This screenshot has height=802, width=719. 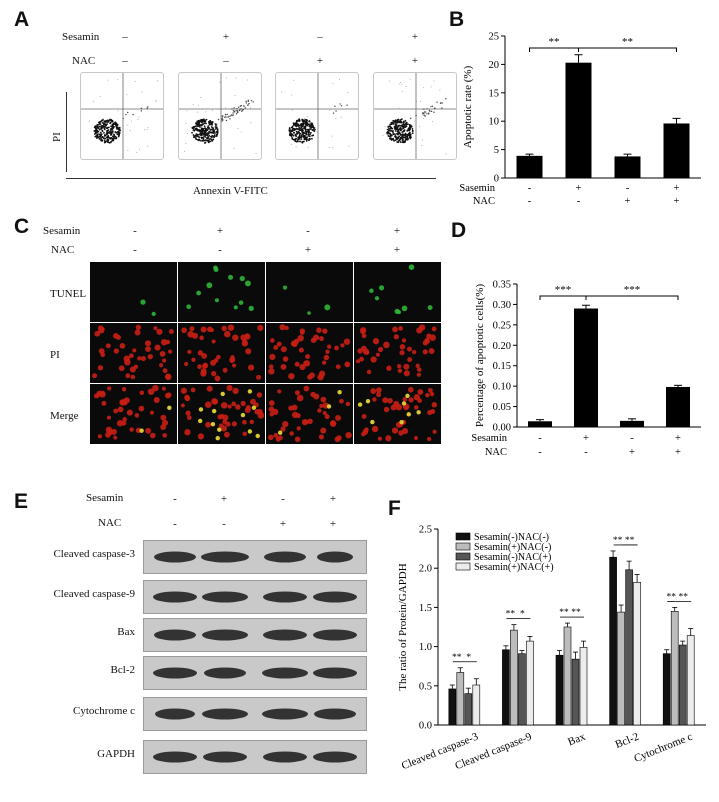 I want to click on microscopy-svg, so click(x=222, y=412).